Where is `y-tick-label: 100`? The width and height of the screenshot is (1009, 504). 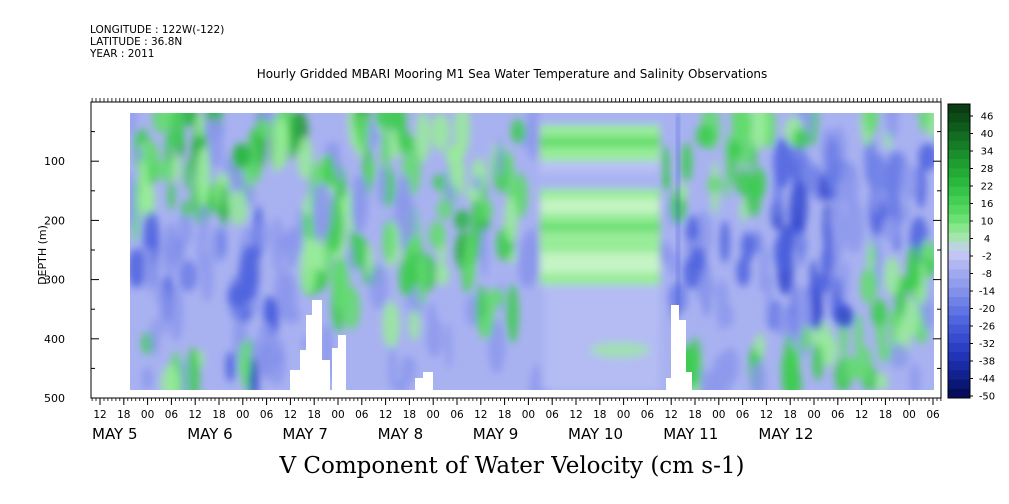 y-tick-label: 100 is located at coordinates (54, 161).